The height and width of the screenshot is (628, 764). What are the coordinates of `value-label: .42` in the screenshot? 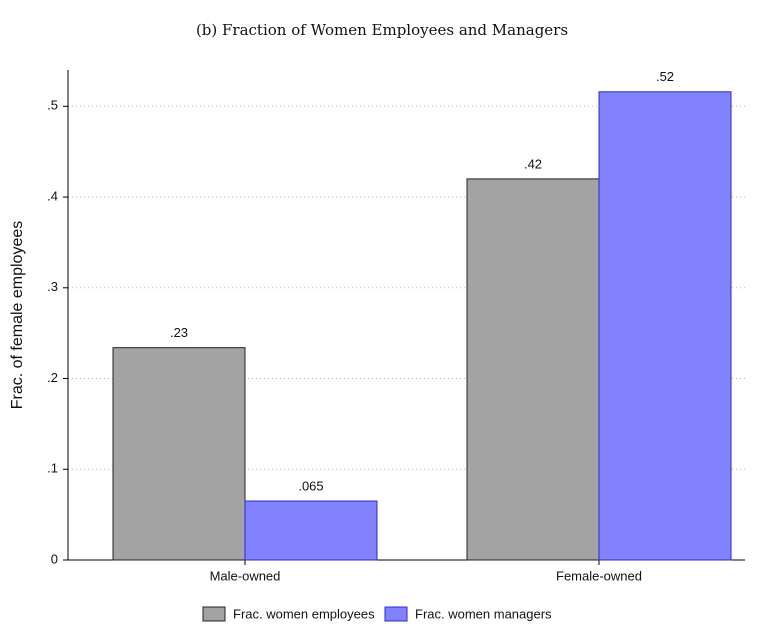 It's located at (533, 163).